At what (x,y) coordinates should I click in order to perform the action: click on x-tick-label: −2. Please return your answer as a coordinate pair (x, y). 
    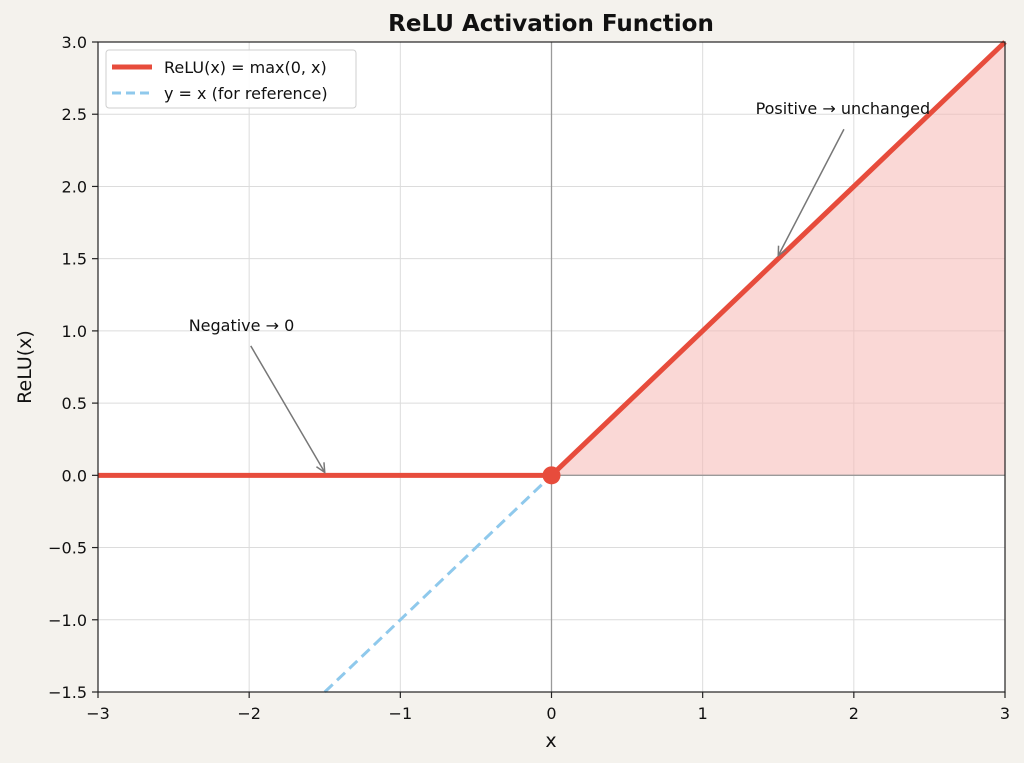
    Looking at the image, I should click on (249, 713).